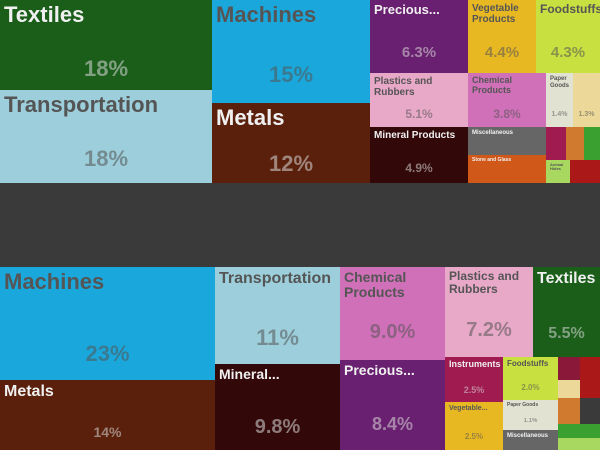 The image size is (600, 450). What do you see at coordinates (475, 364) in the screenshot?
I see `tile-label: Instruments` at bounding box center [475, 364].